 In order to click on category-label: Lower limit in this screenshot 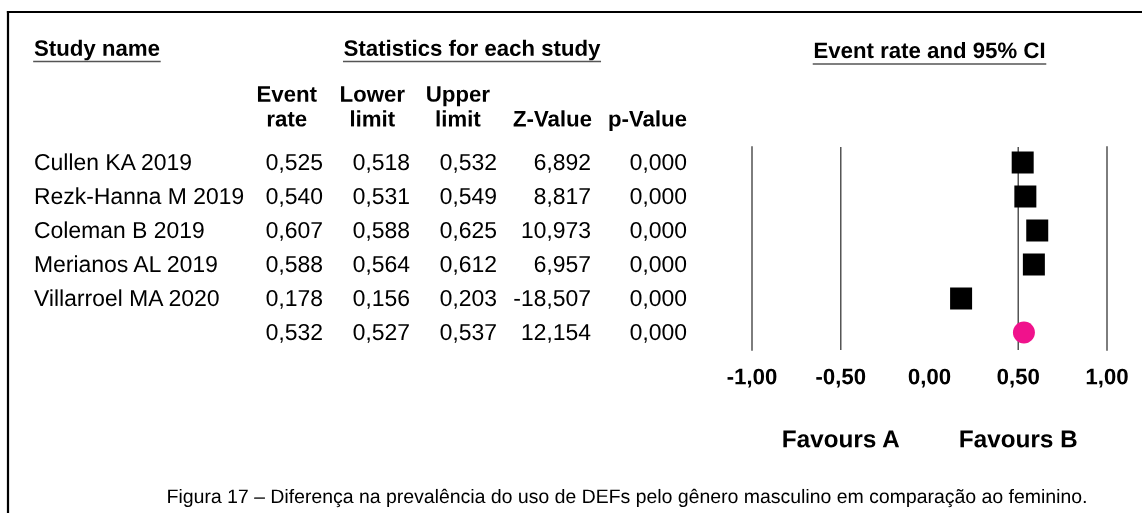, I will do `click(373, 106)`.